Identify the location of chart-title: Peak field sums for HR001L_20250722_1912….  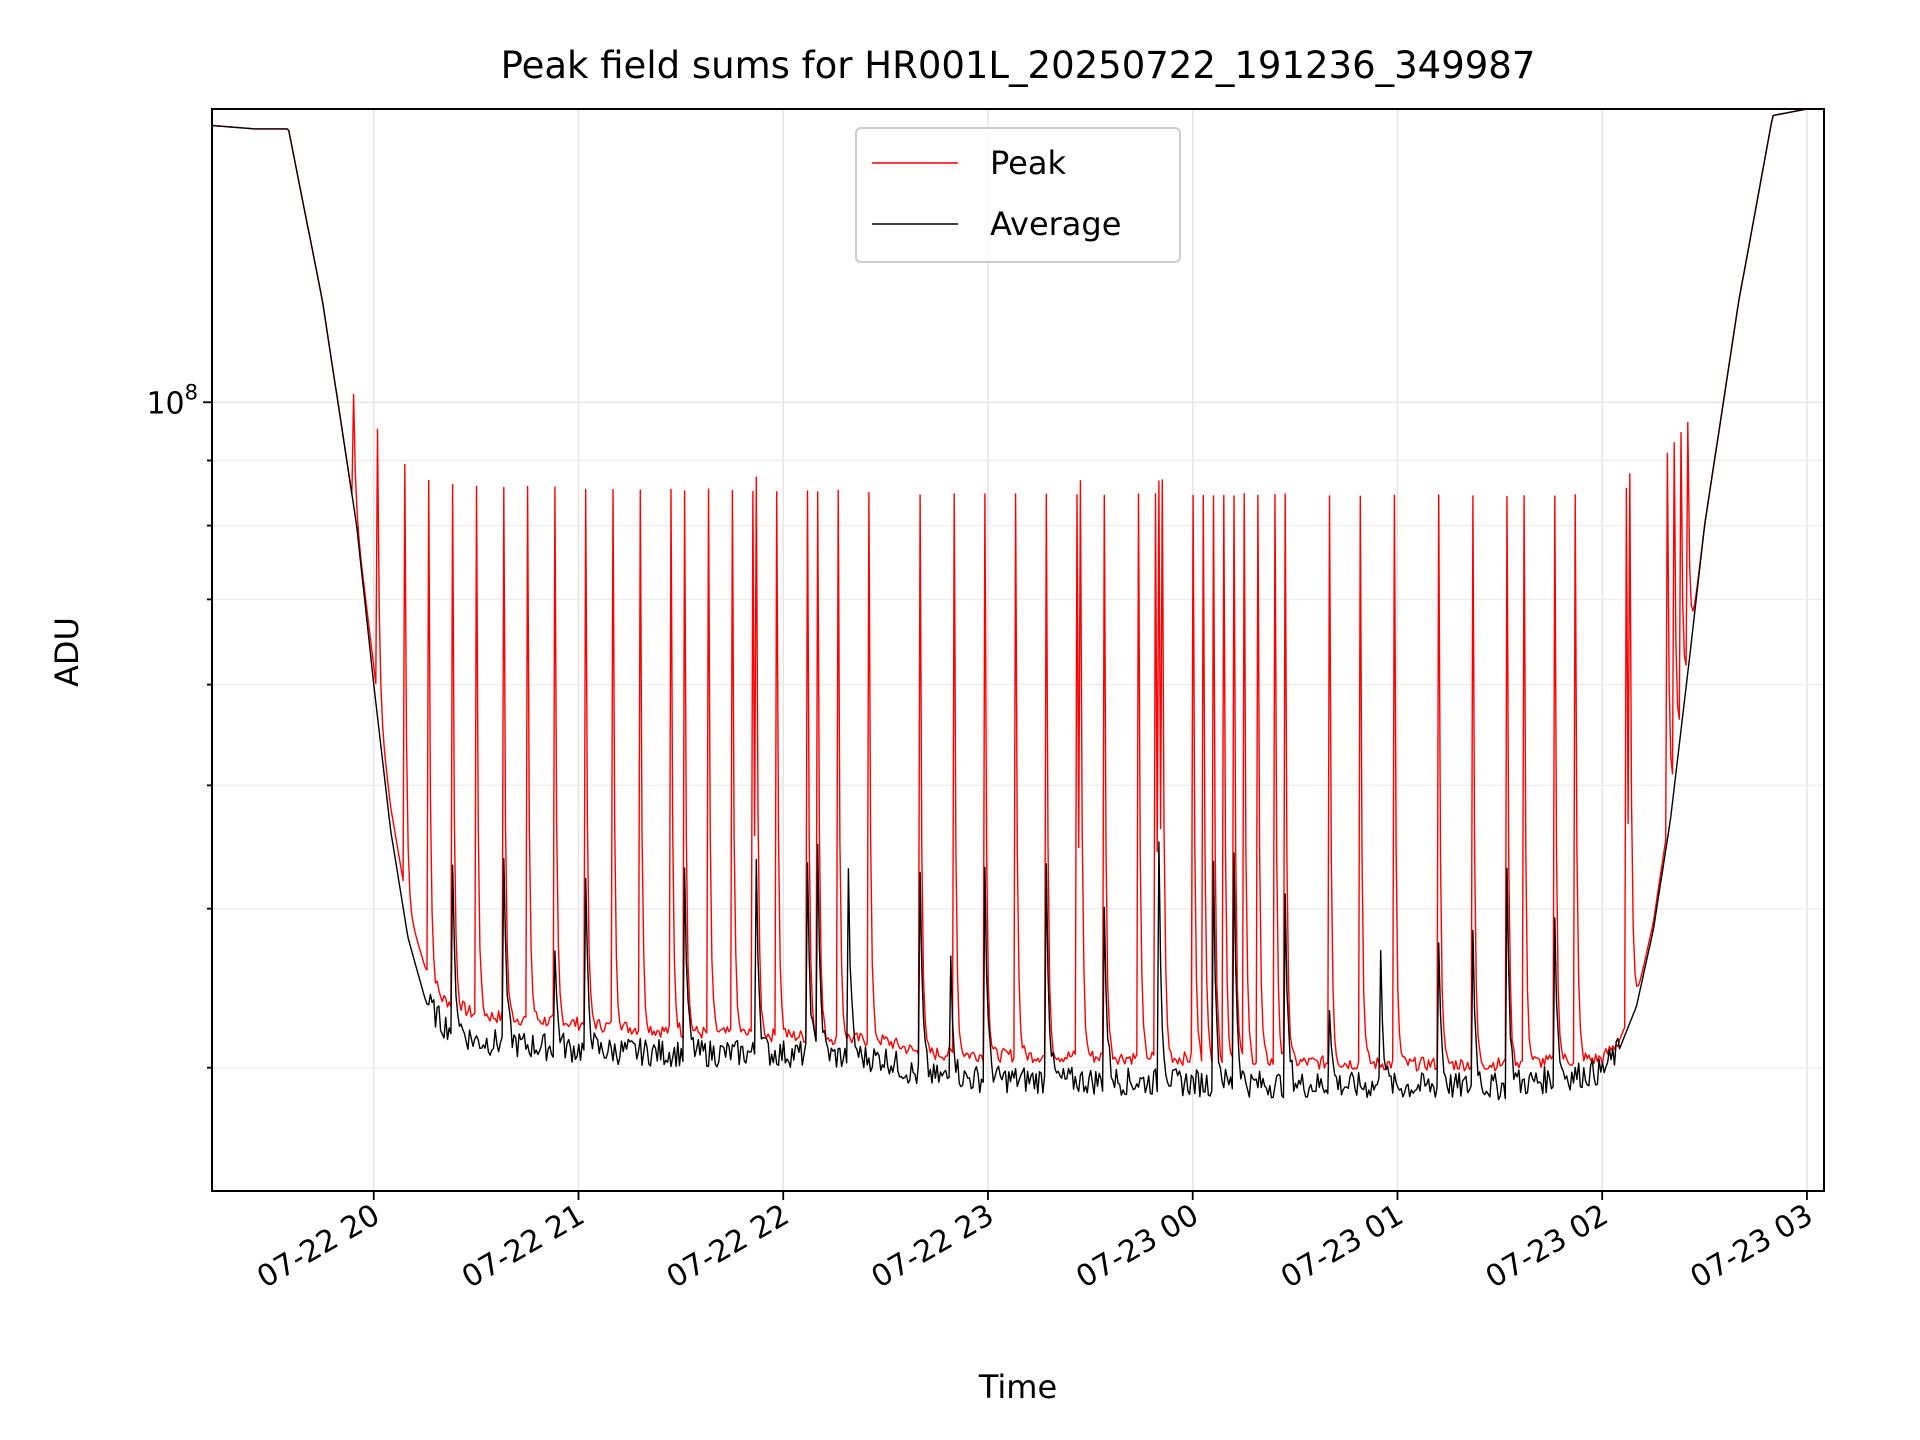
(1018, 65).